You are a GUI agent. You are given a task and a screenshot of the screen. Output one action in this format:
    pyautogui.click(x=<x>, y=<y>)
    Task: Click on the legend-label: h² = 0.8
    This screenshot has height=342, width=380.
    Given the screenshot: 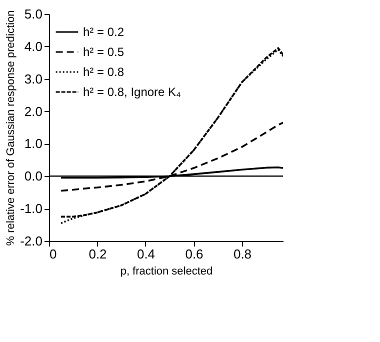 What is the action you would take?
    pyautogui.click(x=103, y=72)
    